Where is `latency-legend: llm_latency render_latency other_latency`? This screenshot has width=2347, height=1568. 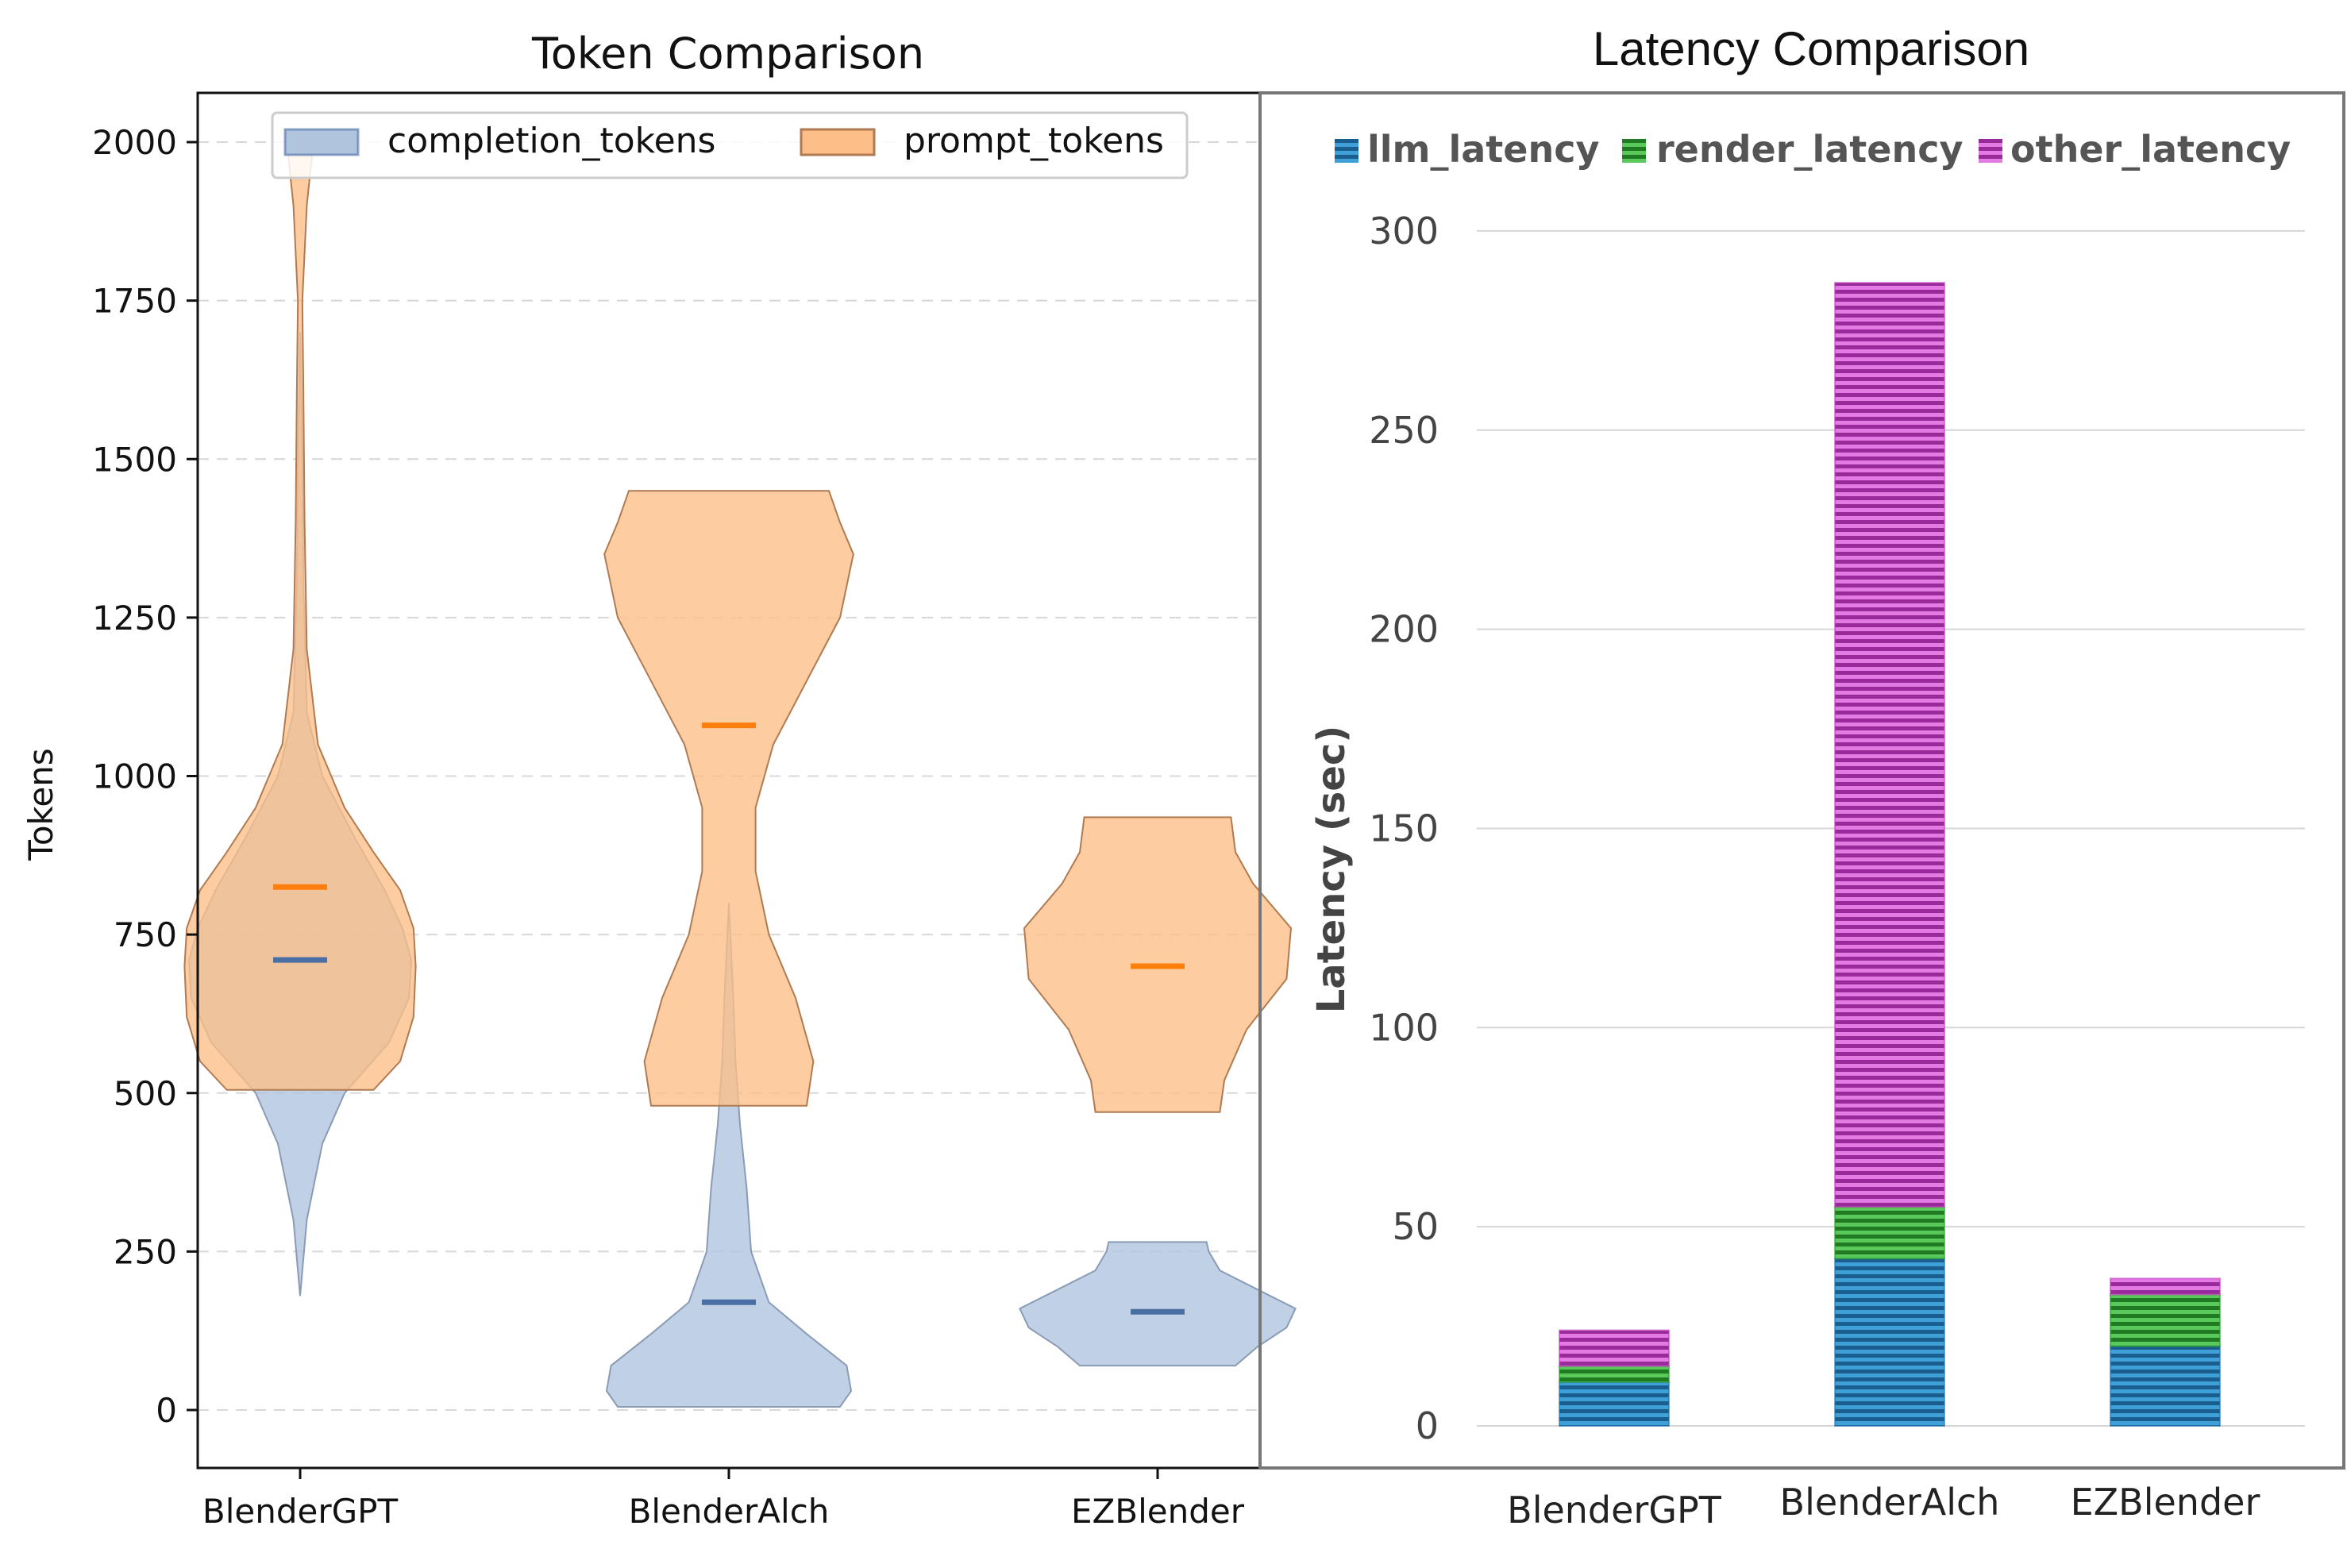 latency-legend: llm_latency render_latency other_latency is located at coordinates (1813, 149).